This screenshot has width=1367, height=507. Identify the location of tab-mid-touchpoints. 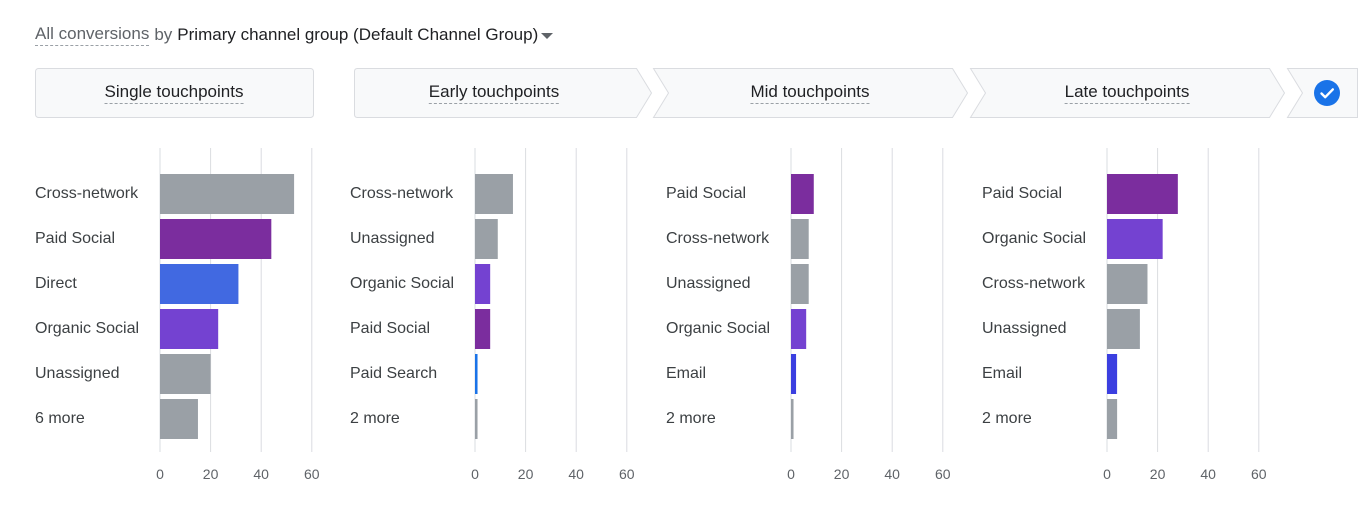
(810, 93).